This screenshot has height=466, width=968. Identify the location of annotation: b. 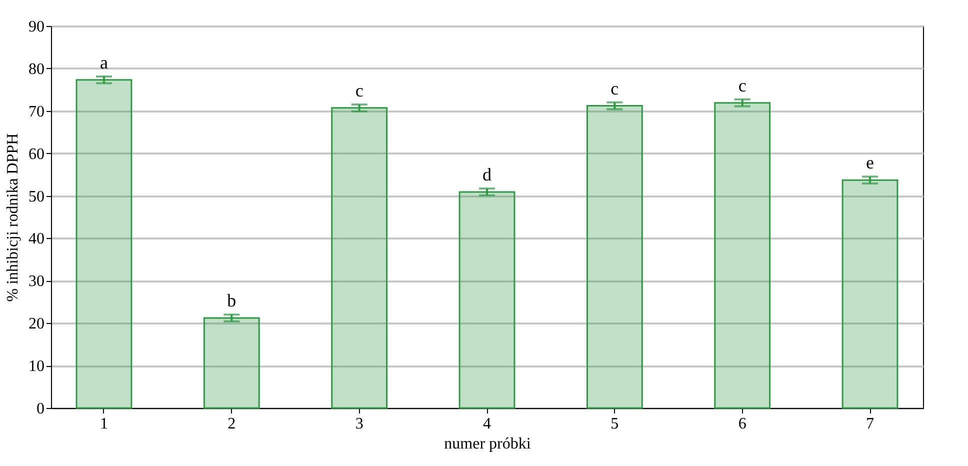
(231, 300).